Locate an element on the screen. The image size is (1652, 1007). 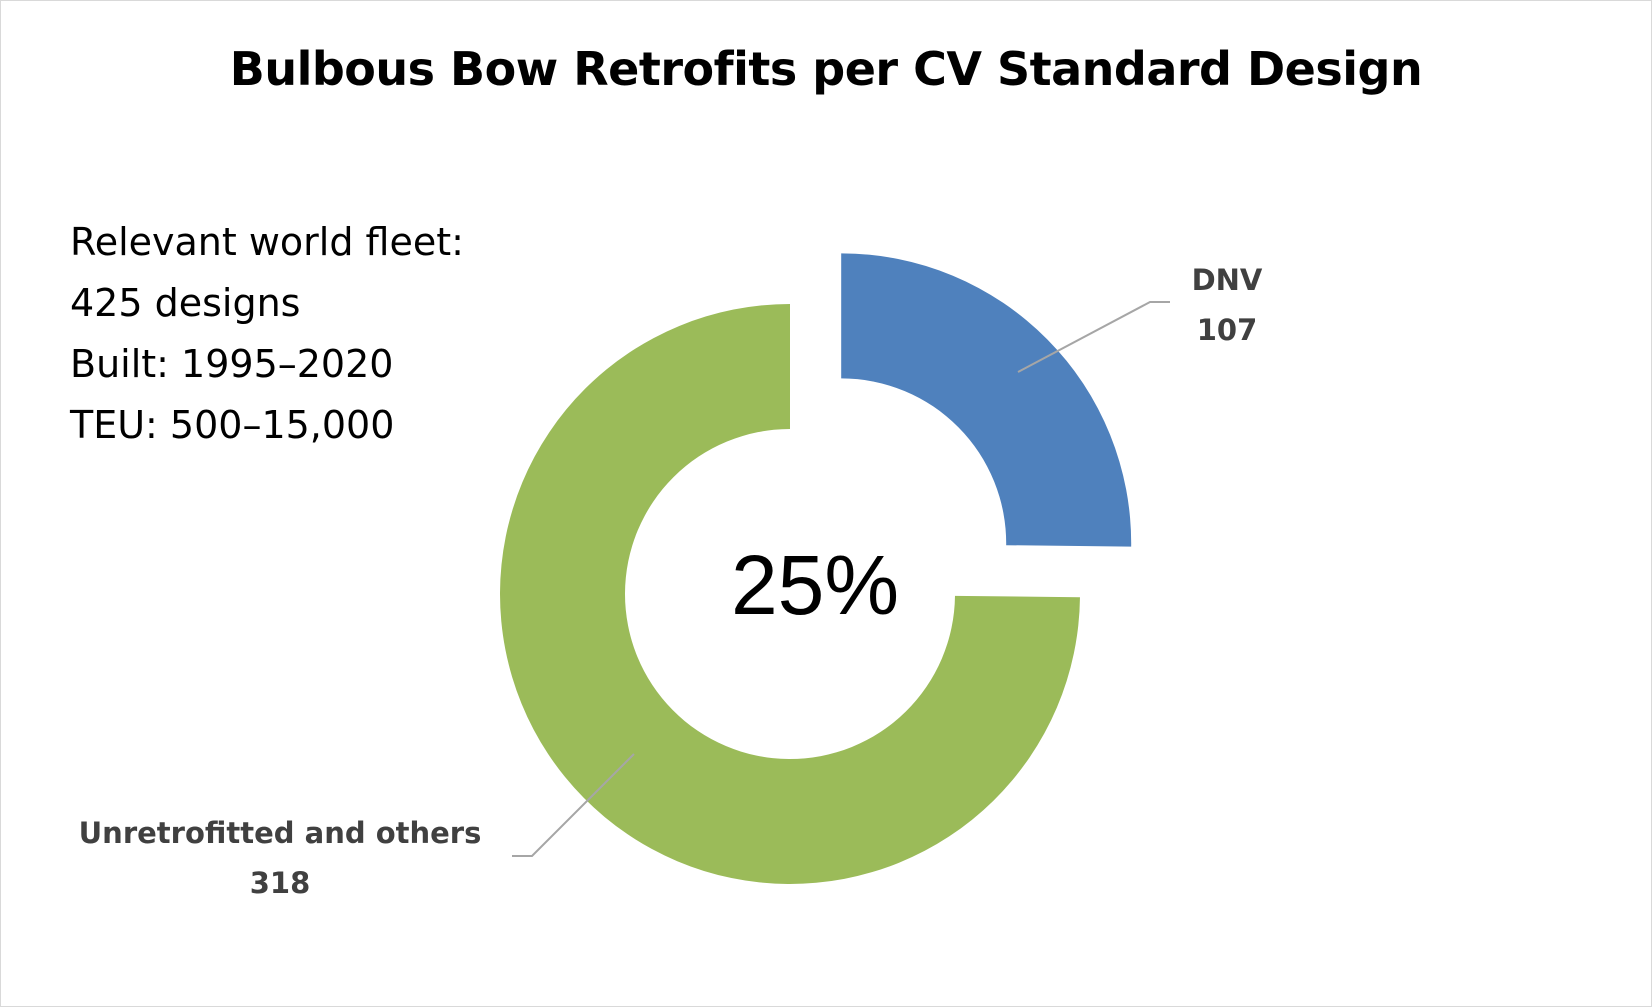
fleet-info-line: TEU: 500–15,000 is located at coordinates (232, 425).